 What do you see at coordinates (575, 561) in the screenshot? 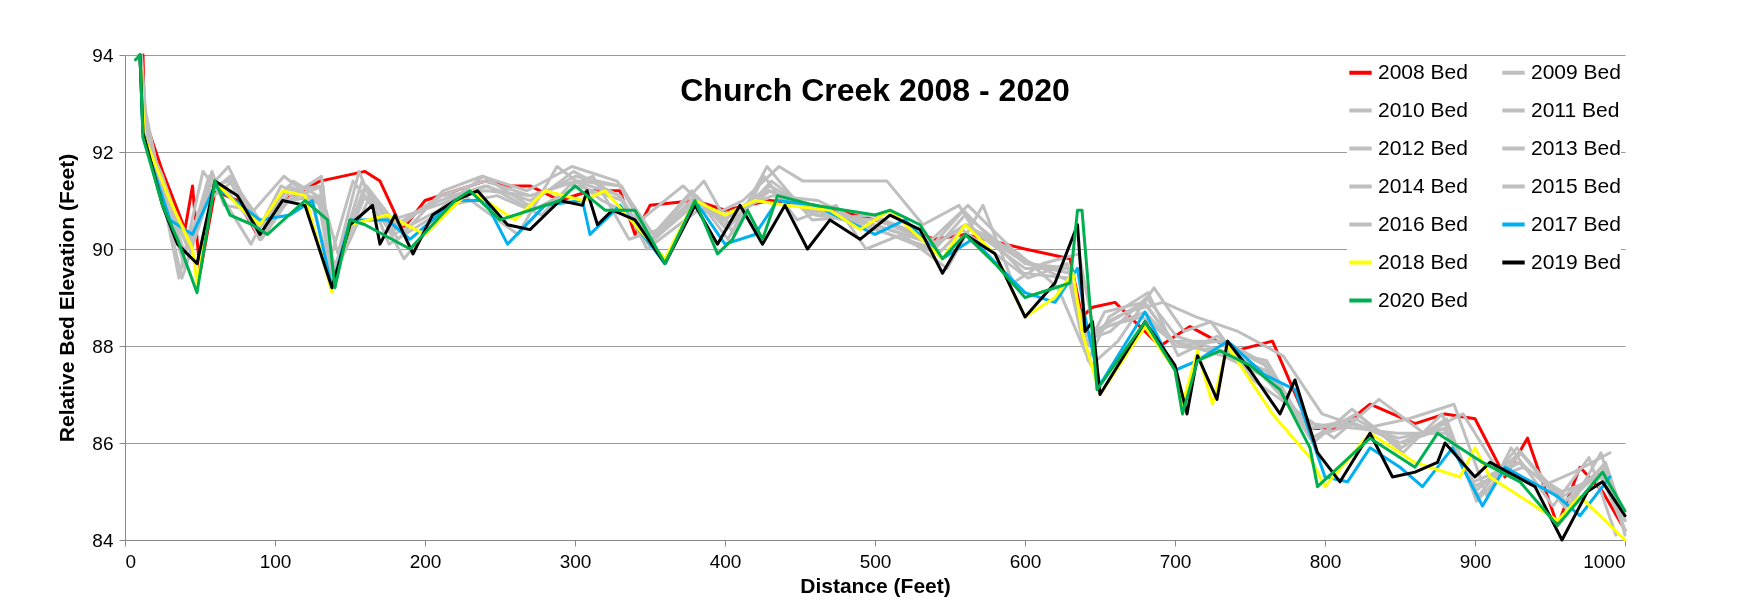
I see `x-tick-label: 300` at bounding box center [575, 561].